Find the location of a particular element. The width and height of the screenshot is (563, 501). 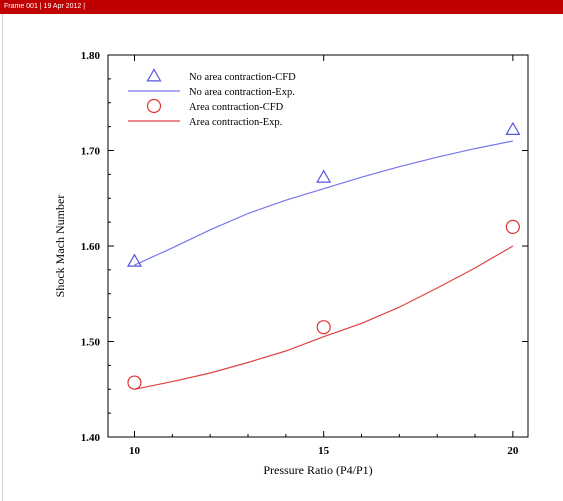

x-axis-title: Pressure Ratio (P4/P1) is located at coordinates (317, 470).